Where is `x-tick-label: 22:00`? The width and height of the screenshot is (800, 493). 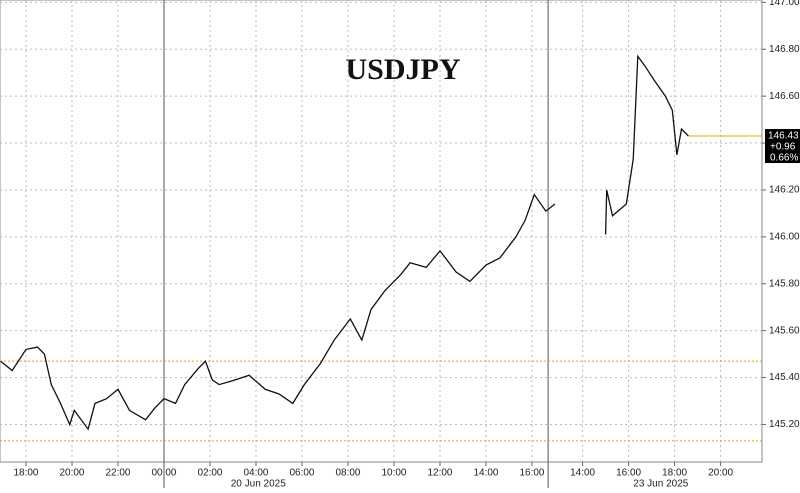 x-tick-label: 22:00 is located at coordinates (117, 473).